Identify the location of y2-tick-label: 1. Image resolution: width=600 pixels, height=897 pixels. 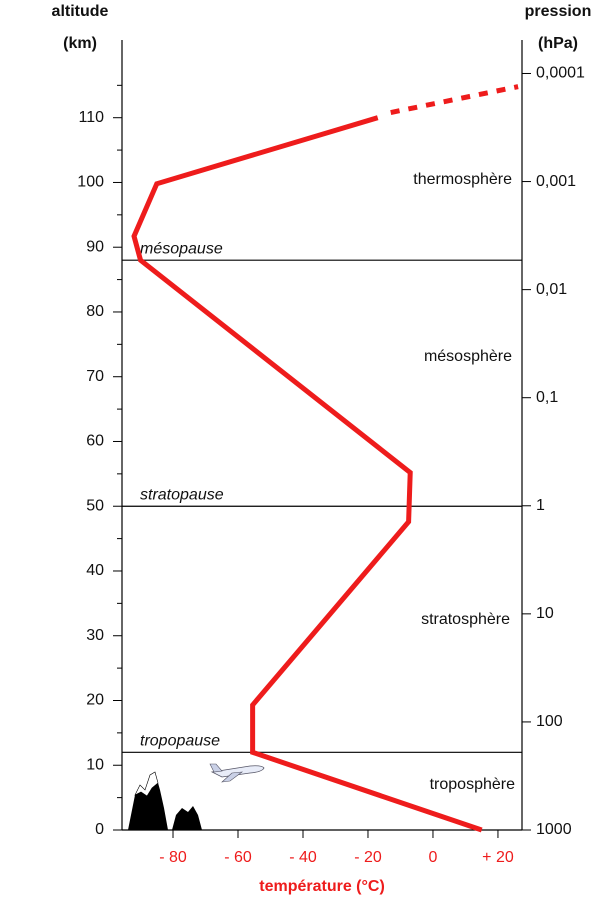
(540, 505).